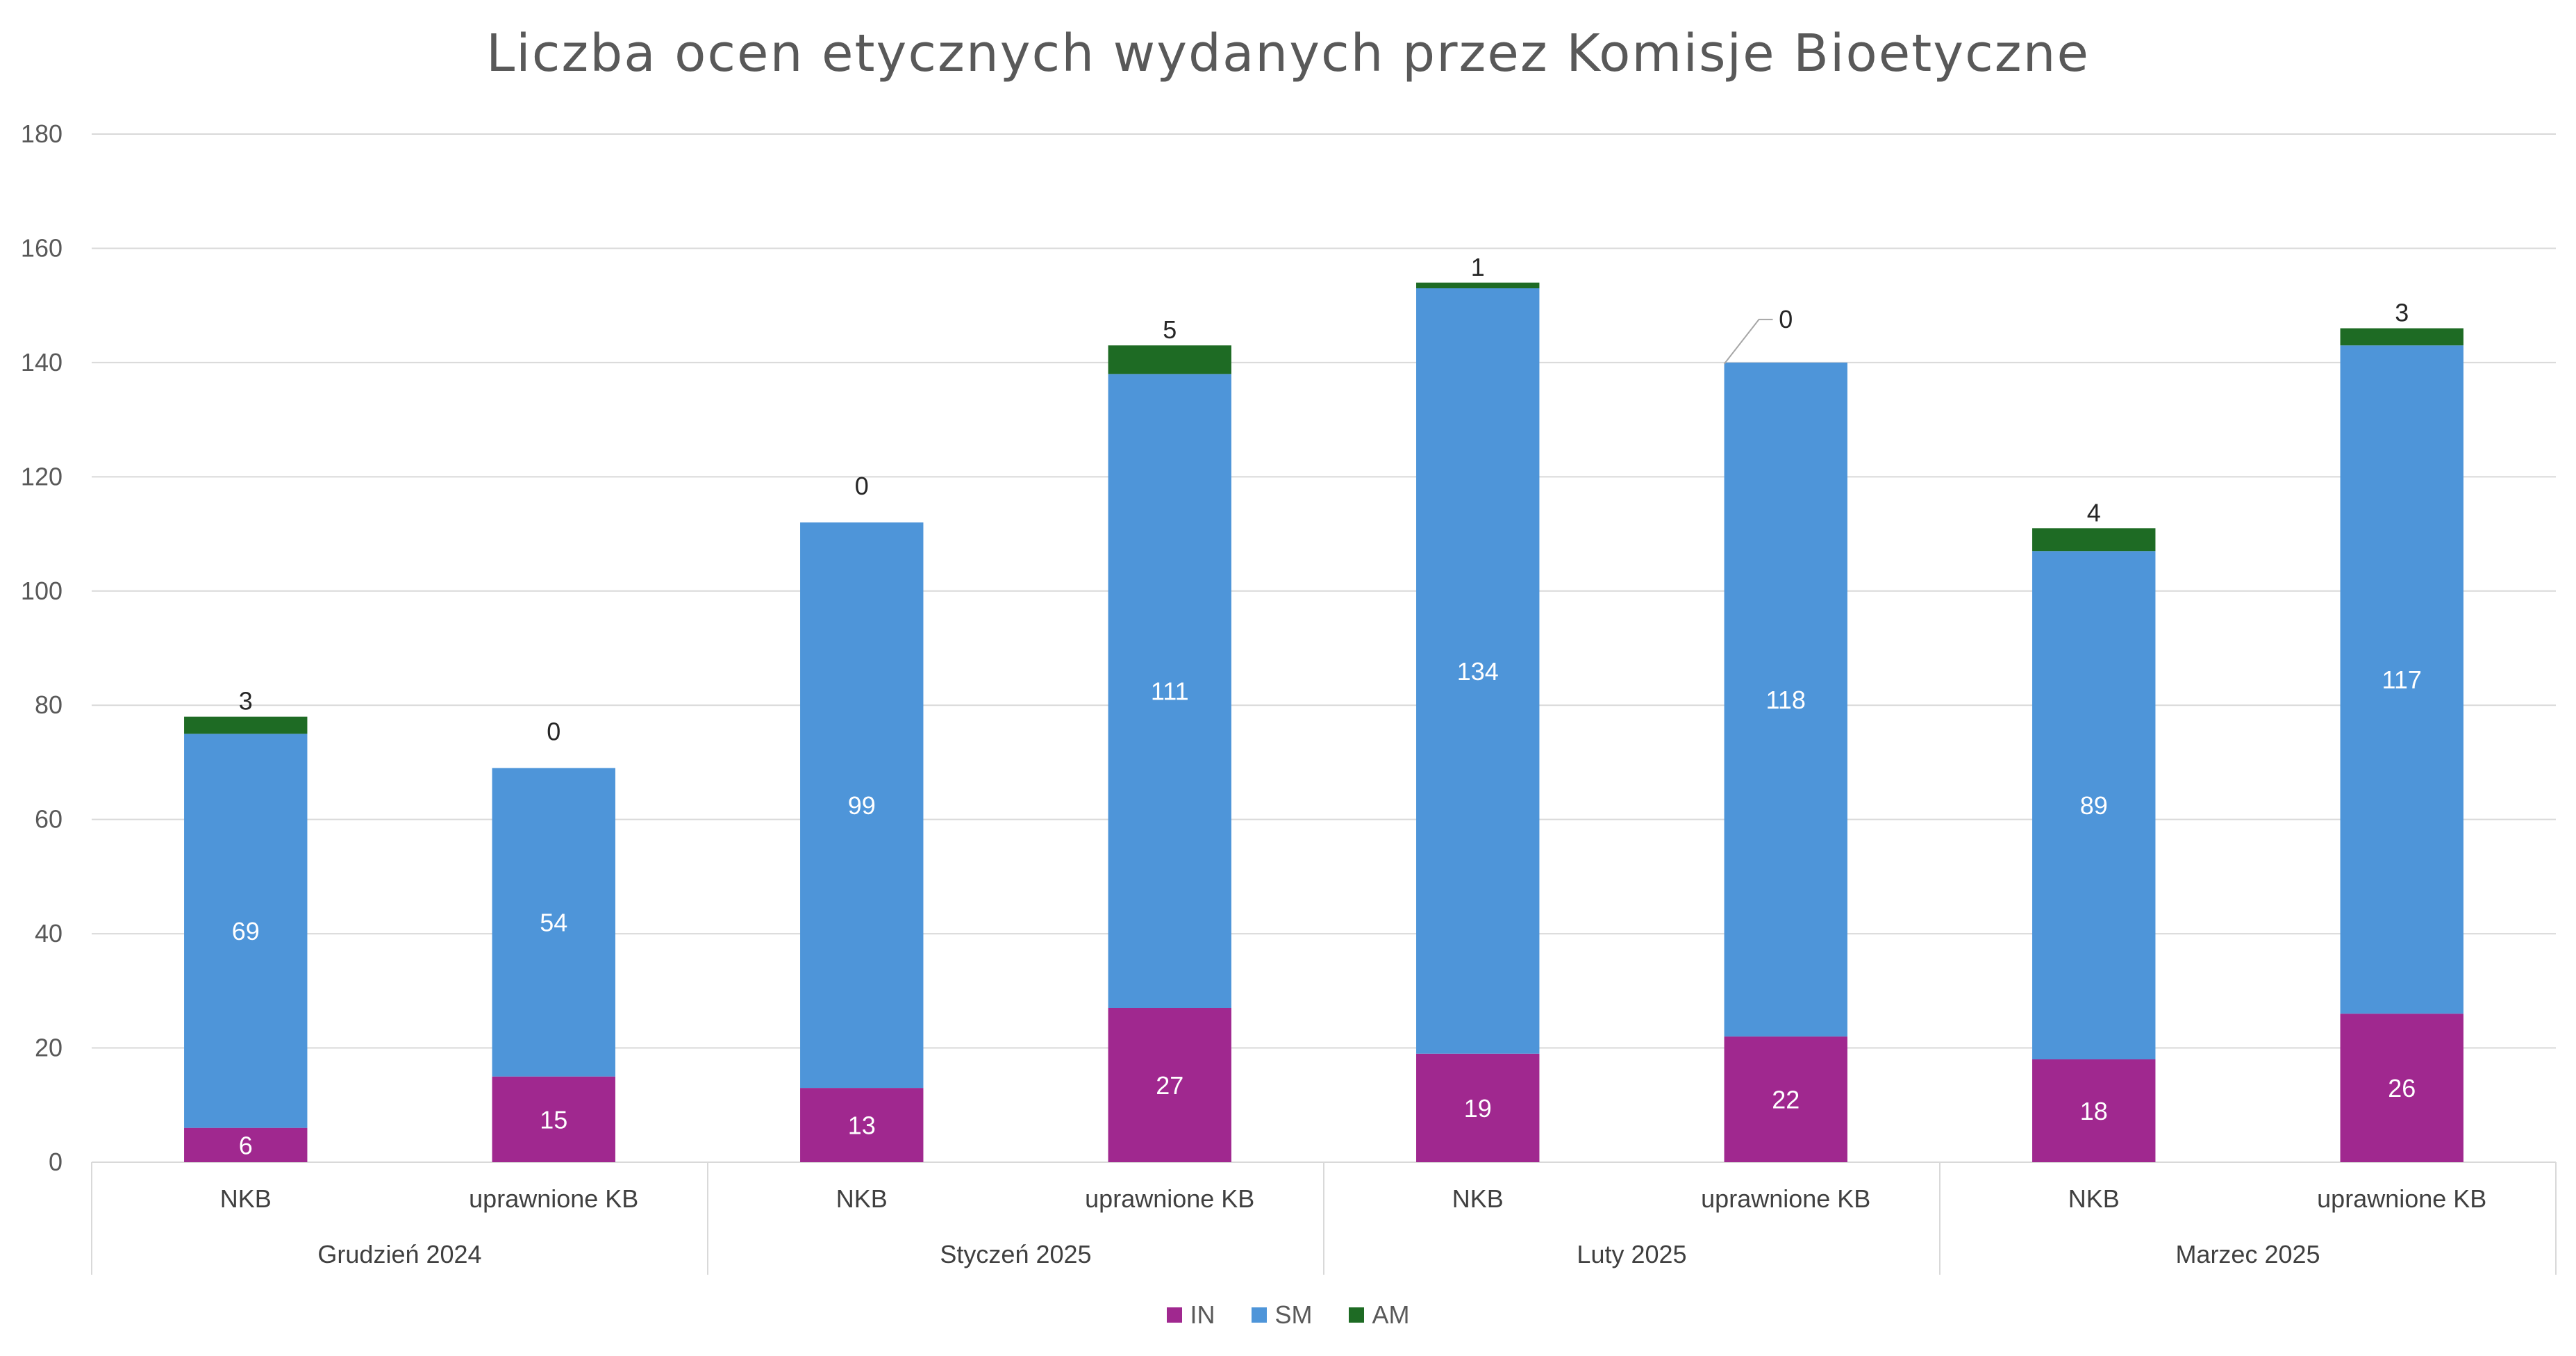 This screenshot has height=1356, width=2576. I want to click on data-label: 118, so click(1786, 700).